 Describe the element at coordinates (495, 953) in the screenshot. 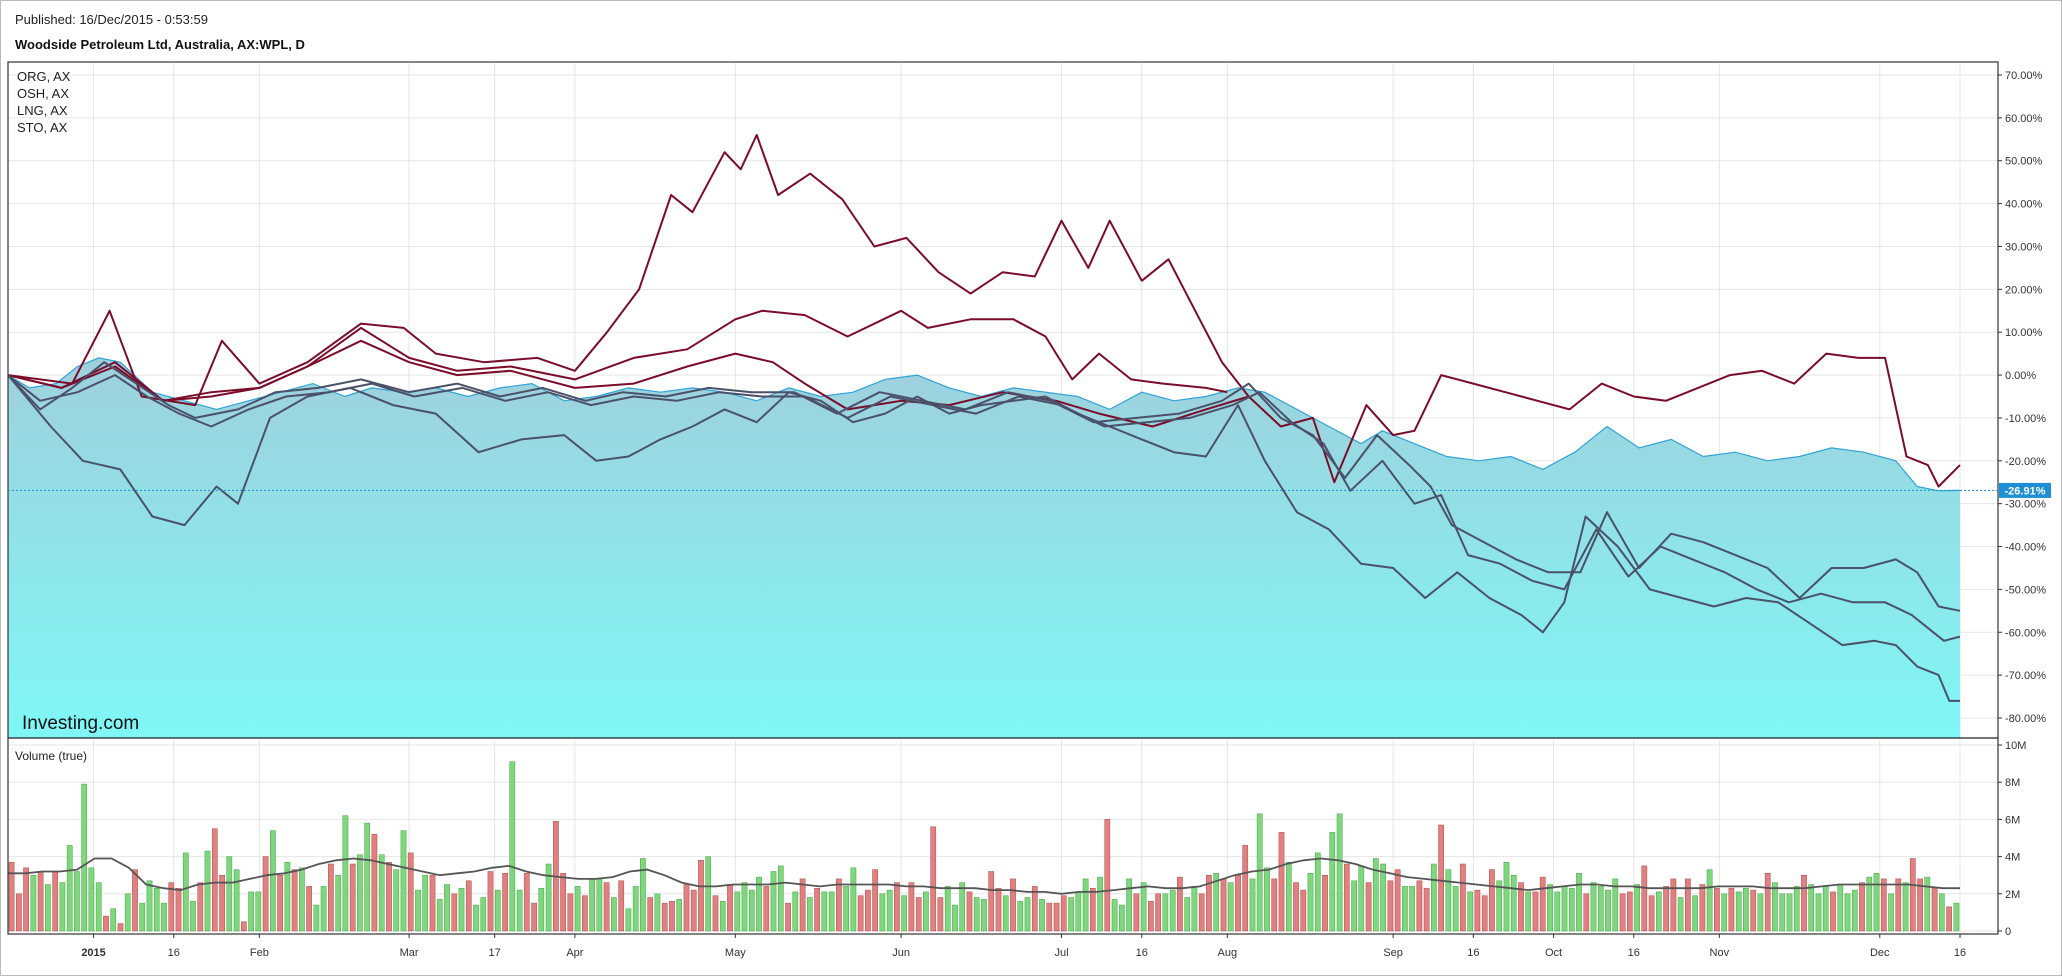

I see `x-tick-label: 17` at that location.